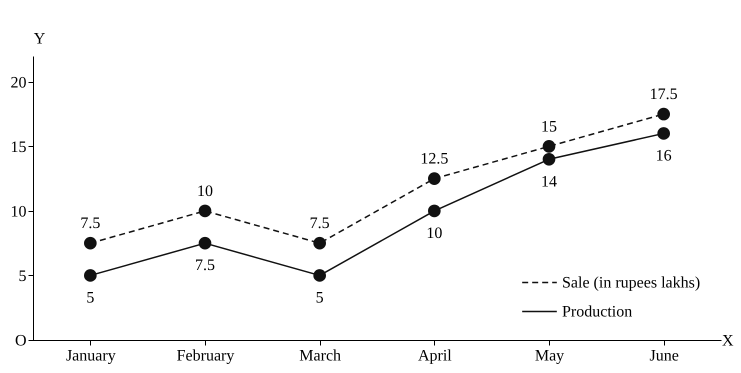  I want to click on y-tick-label: O, so click(20, 341).